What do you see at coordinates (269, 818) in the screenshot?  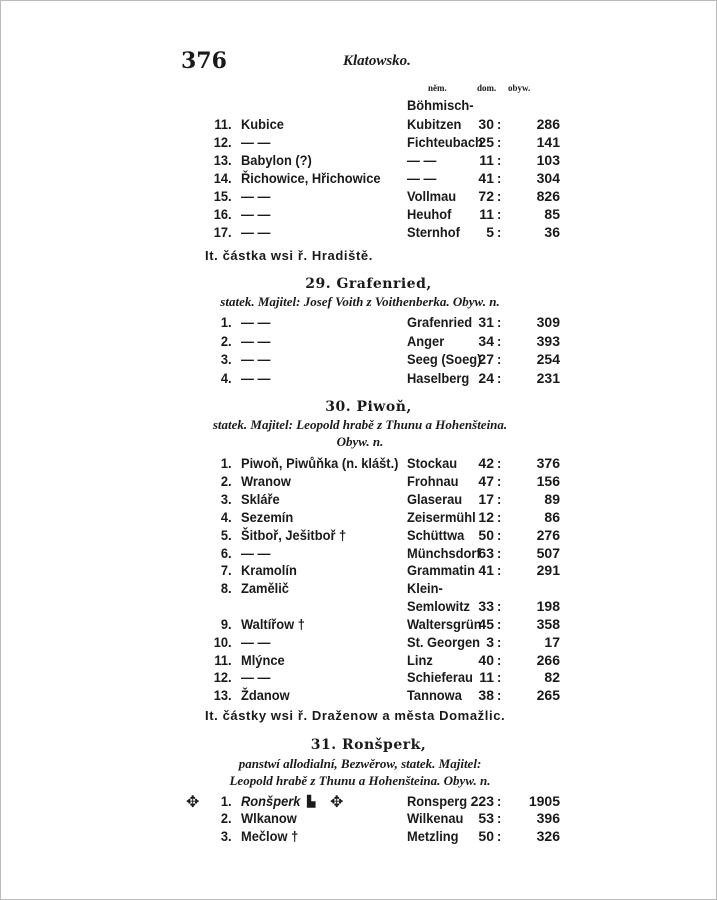 I see `place-name-czech: Wlkanow` at bounding box center [269, 818].